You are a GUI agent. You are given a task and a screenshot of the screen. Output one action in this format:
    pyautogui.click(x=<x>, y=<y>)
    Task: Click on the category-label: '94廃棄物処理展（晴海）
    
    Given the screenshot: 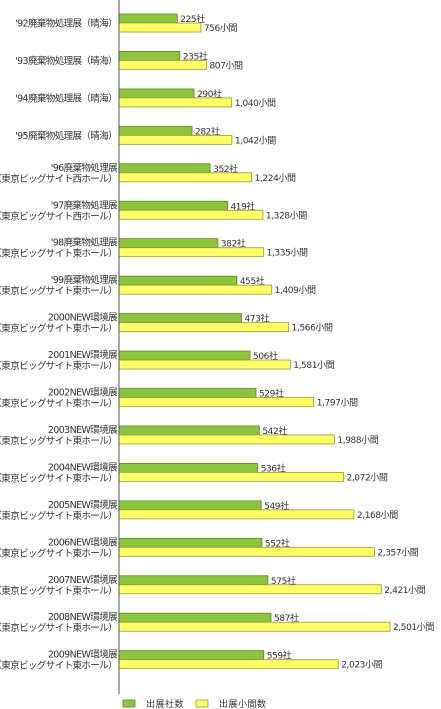 What is the action you would take?
    pyautogui.click(x=66, y=98)
    